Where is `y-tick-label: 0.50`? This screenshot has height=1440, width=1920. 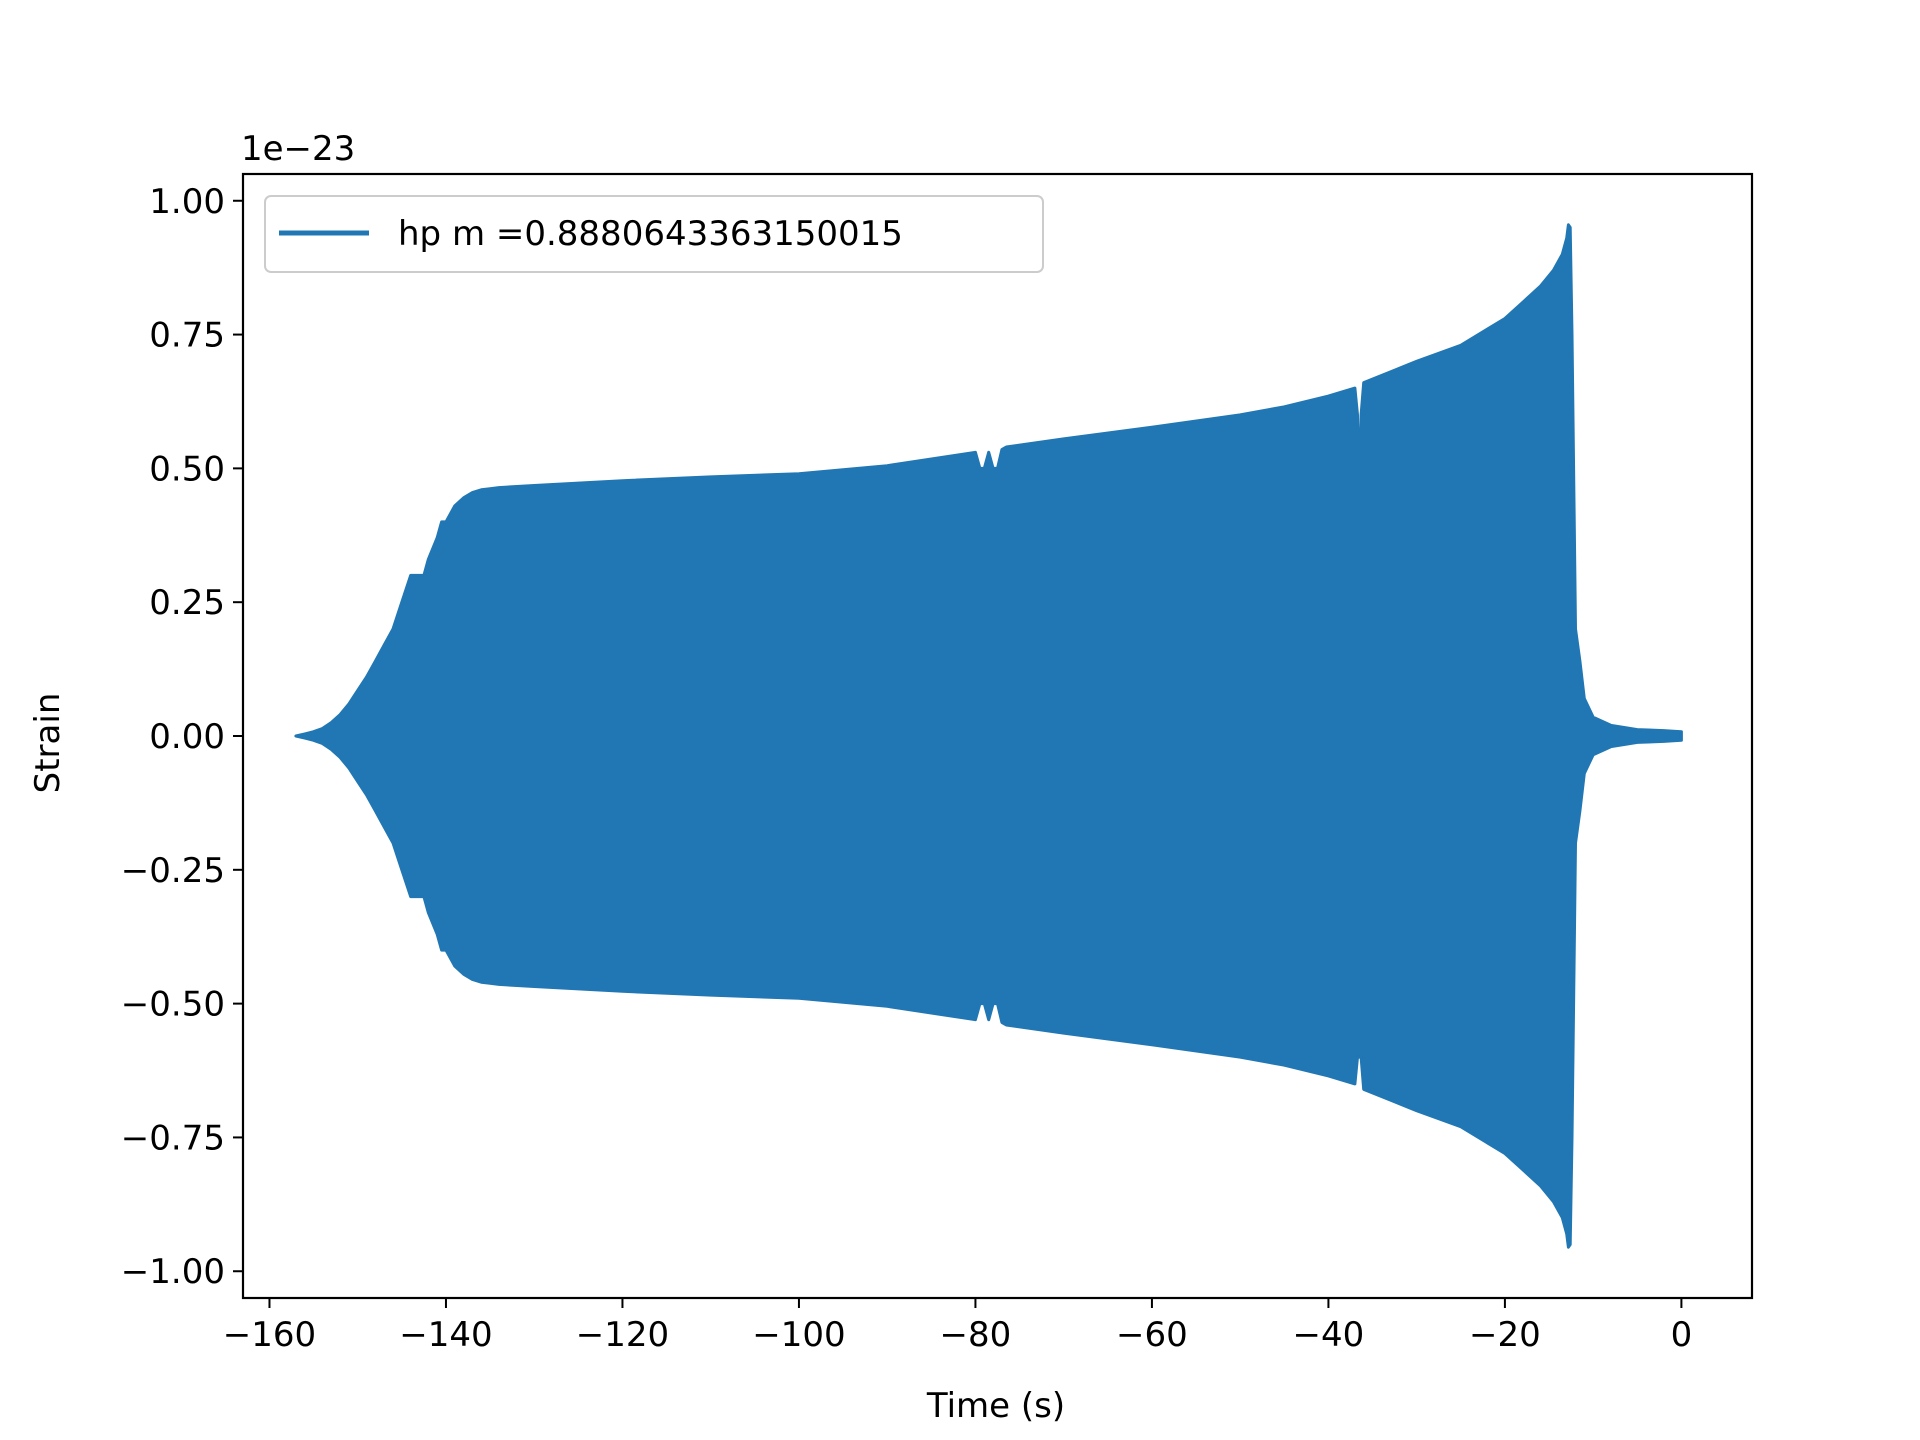
y-tick-label: 0.50 is located at coordinates (187, 469).